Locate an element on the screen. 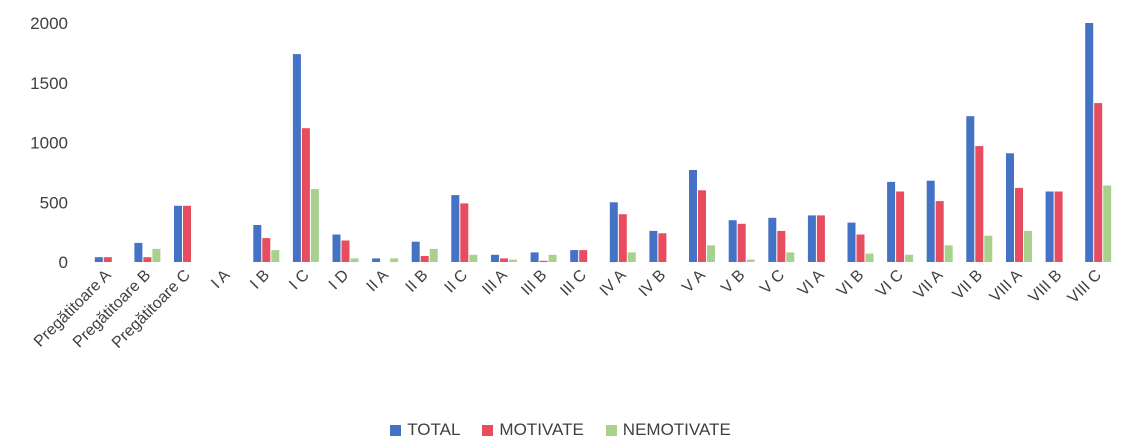  x-category-label: VI C is located at coordinates (890, 284).